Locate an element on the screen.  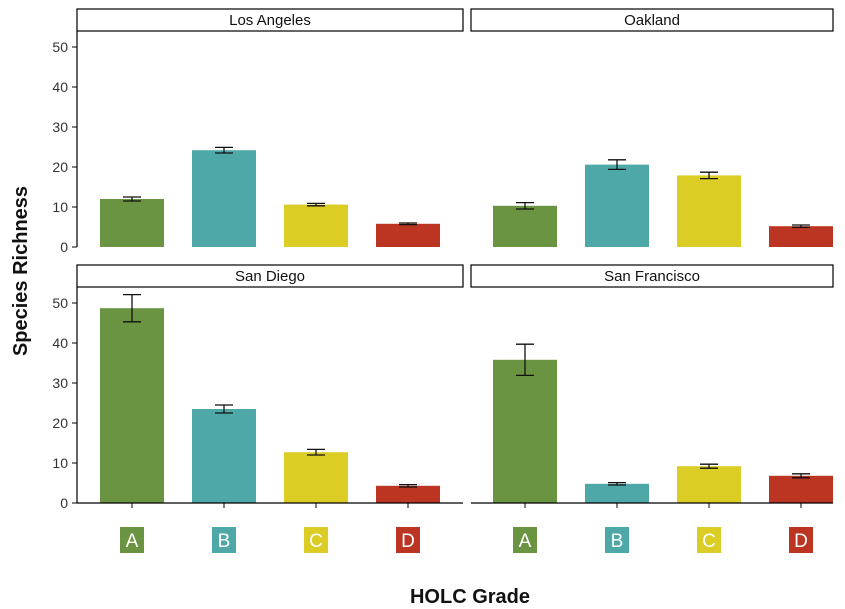
facet-title: San Diego is located at coordinates (270, 276).